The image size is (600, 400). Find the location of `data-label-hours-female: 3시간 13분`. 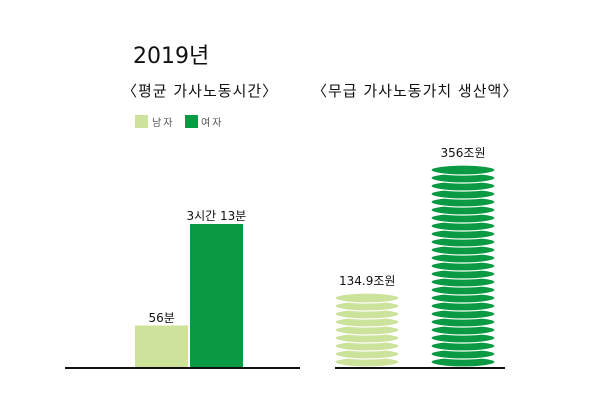

data-label-hours-female: 3시간 13분 is located at coordinates (216, 216).